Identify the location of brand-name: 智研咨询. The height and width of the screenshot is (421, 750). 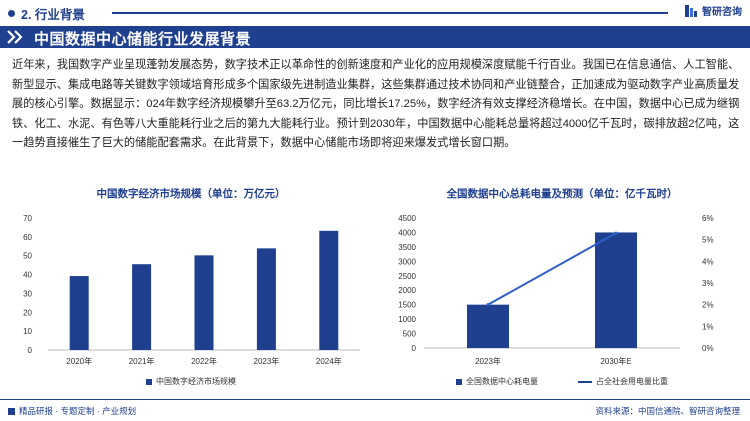
(722, 12).